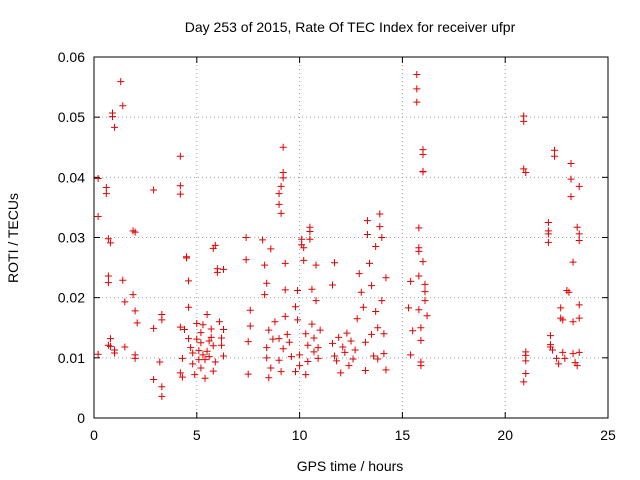 This screenshot has width=640, height=480. What do you see at coordinates (13, 238) in the screenshot?
I see `y-axis-label: ROTI / TECUs` at bounding box center [13, 238].